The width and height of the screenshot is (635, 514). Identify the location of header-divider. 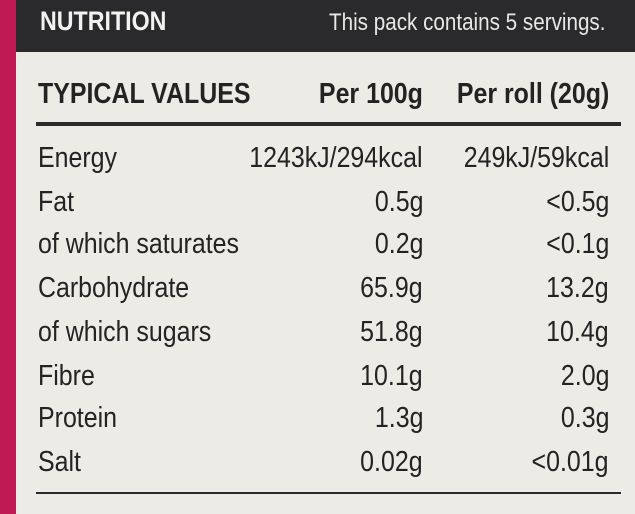
(328, 124).